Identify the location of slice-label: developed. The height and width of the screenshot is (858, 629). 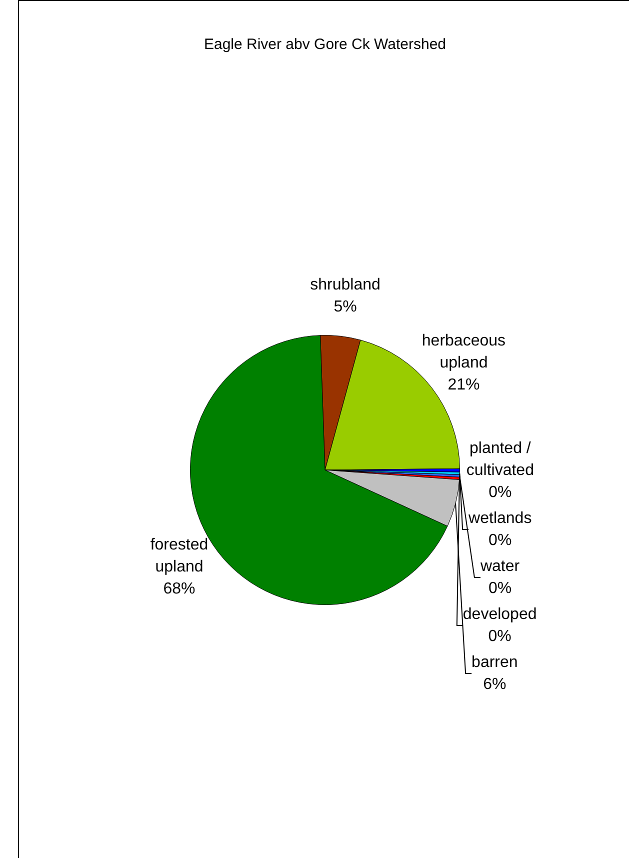
(499, 614).